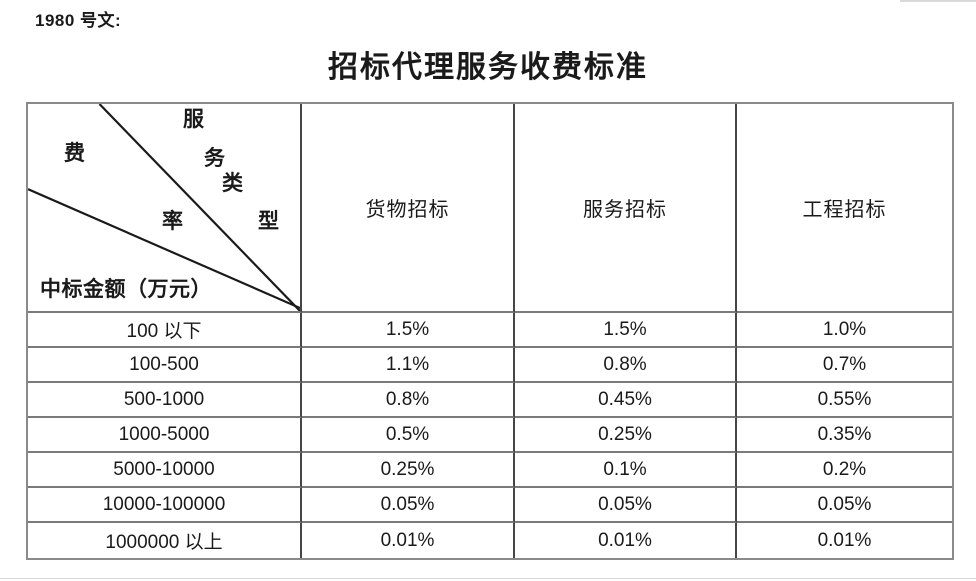 The image size is (976, 581). I want to click on column-header-services: 服务招标, so click(626, 208).